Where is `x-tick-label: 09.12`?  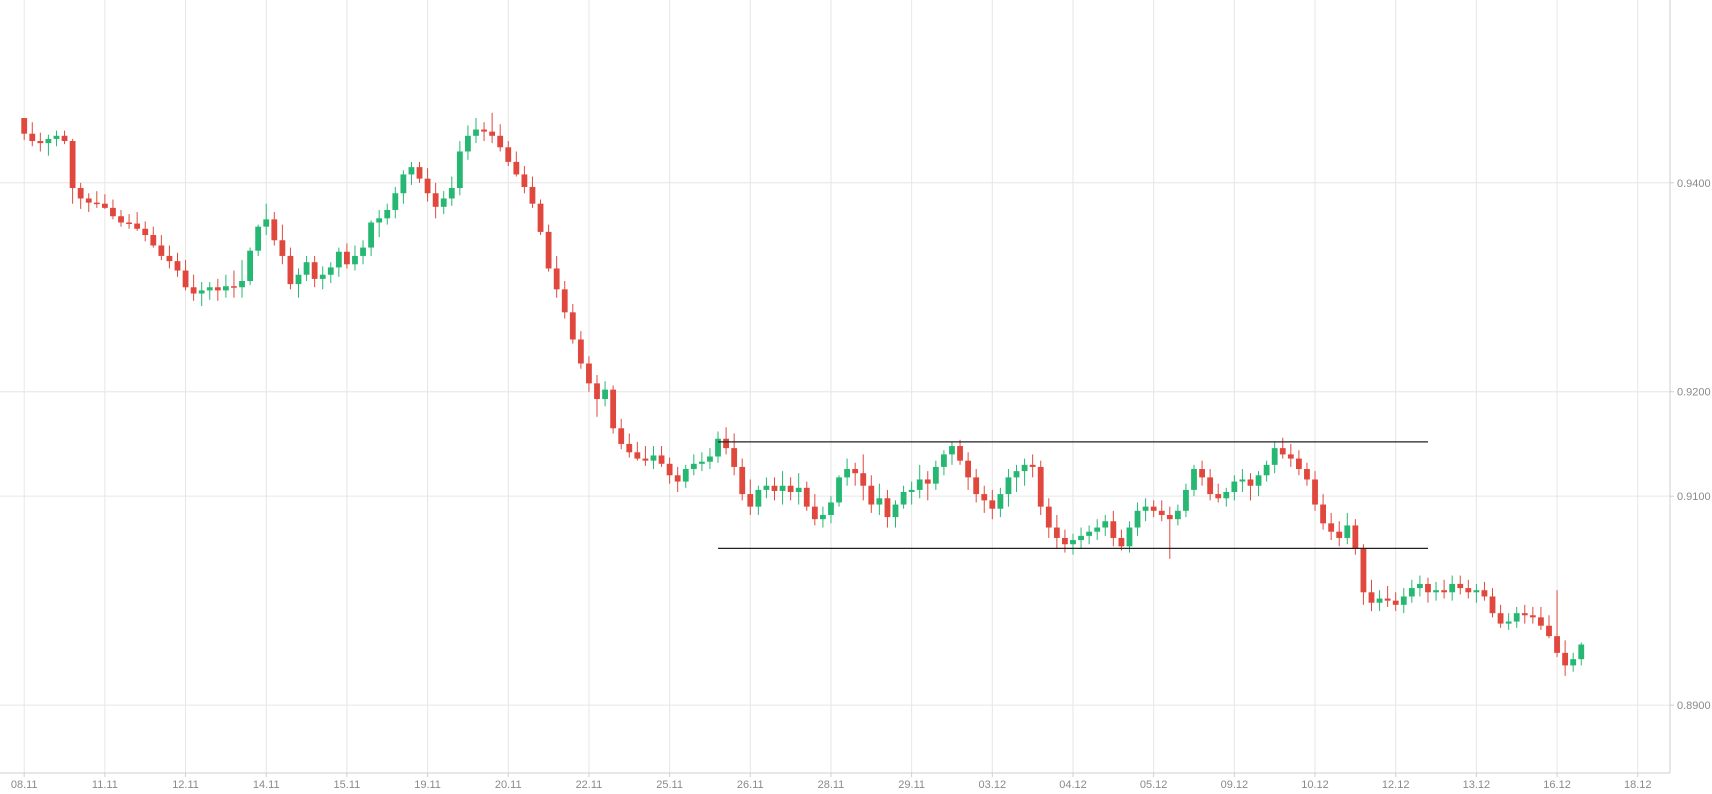 x-tick-label: 09.12 is located at coordinates (1235, 785).